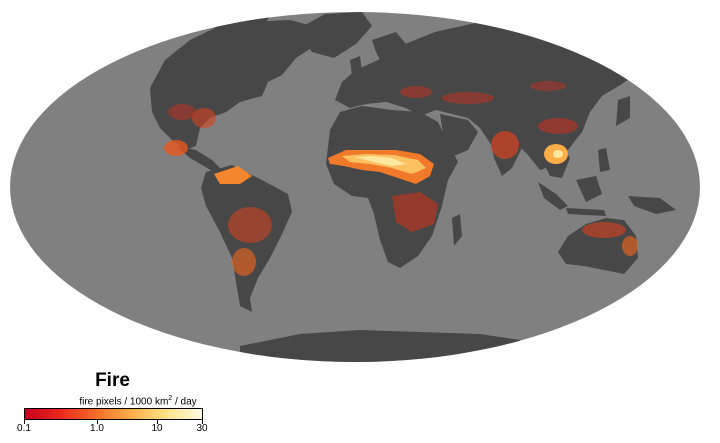 The image size is (720, 443). What do you see at coordinates (97, 428) in the screenshot?
I see `legend-tick-label: 1.0` at bounding box center [97, 428].